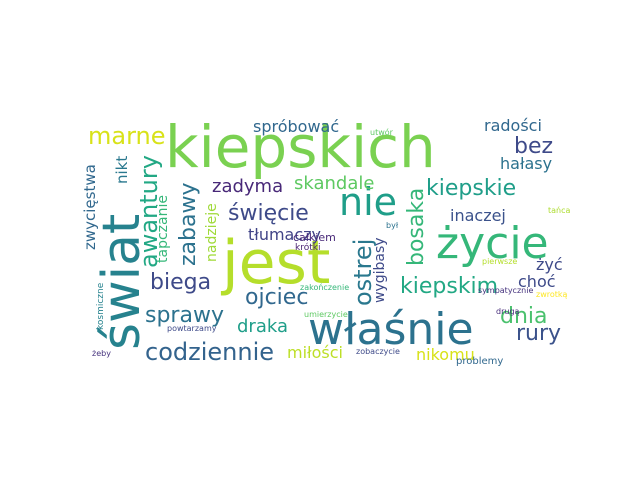 Image resolution: width=640 pixels, height=480 pixels. Describe the element at coordinates (181, 282) in the screenshot. I see `cloud-word: biega` at that location.